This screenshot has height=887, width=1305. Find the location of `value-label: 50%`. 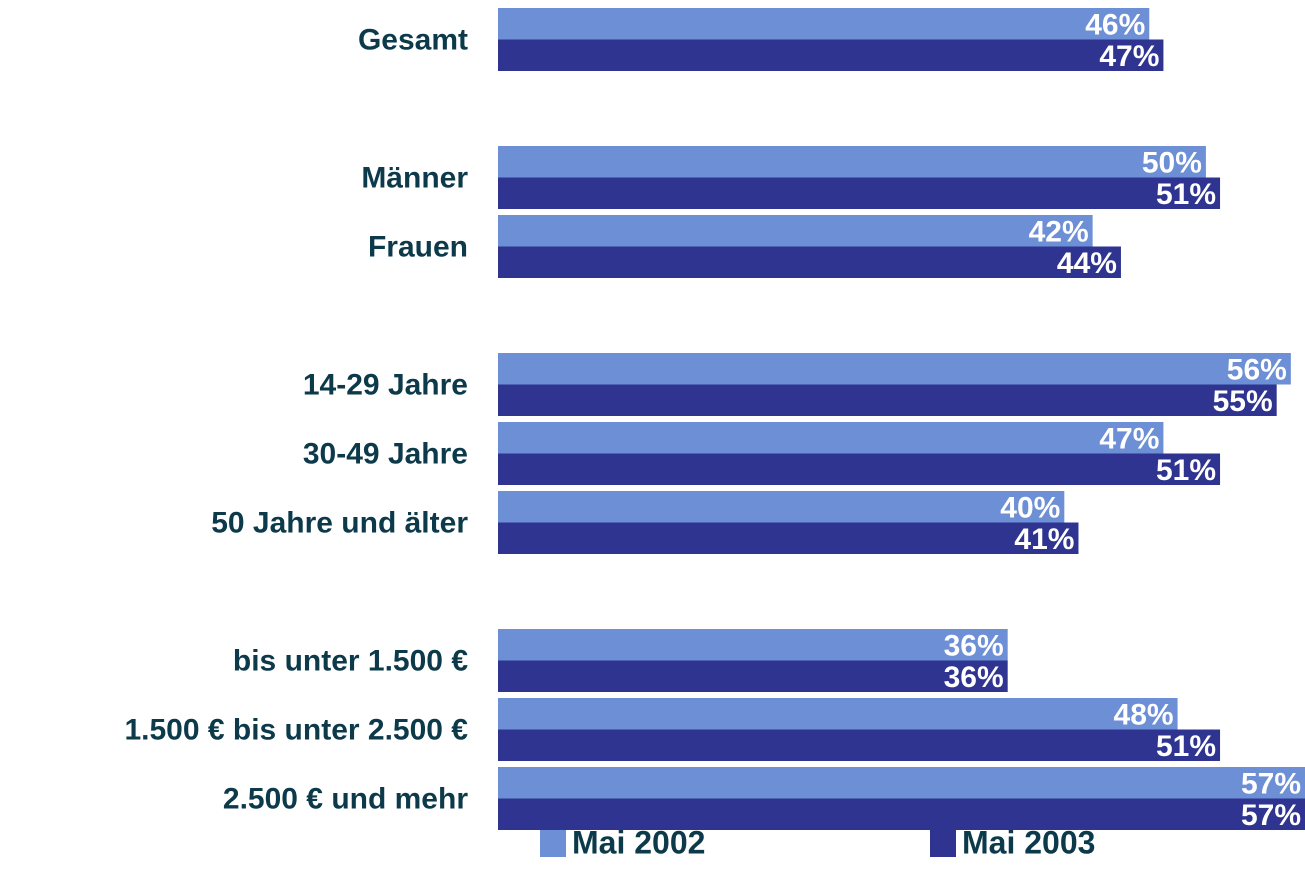

value-label: 50% is located at coordinates (1172, 163).